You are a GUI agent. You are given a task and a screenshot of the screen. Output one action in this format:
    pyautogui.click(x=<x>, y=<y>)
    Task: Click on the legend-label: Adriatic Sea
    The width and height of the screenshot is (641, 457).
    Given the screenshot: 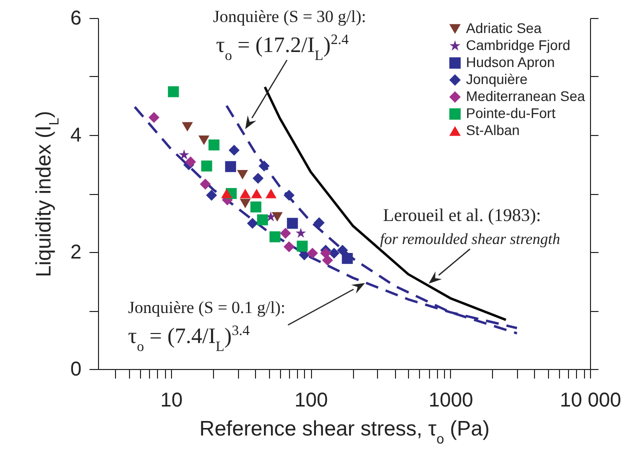 What is the action you would take?
    pyautogui.click(x=504, y=28)
    